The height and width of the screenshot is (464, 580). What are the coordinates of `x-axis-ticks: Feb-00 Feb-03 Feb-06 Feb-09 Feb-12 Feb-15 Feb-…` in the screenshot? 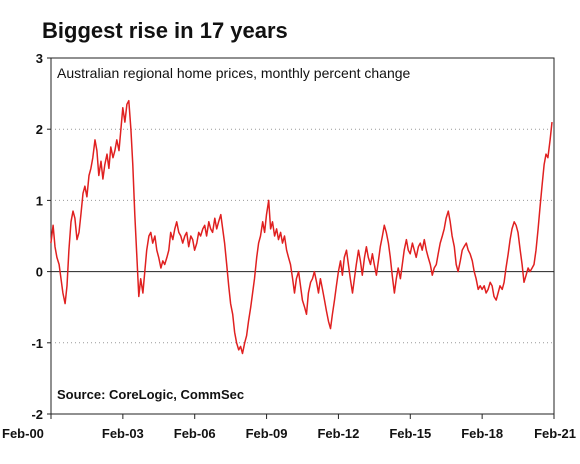 It's located at (289, 427).